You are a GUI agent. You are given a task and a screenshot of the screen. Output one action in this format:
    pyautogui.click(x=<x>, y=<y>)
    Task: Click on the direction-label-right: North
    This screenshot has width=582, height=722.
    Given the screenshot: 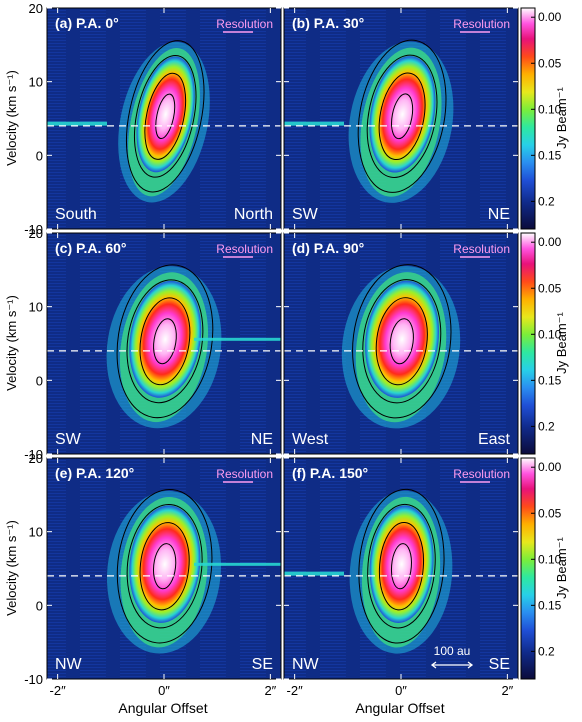 What is the action you would take?
    pyautogui.click(x=253, y=214)
    